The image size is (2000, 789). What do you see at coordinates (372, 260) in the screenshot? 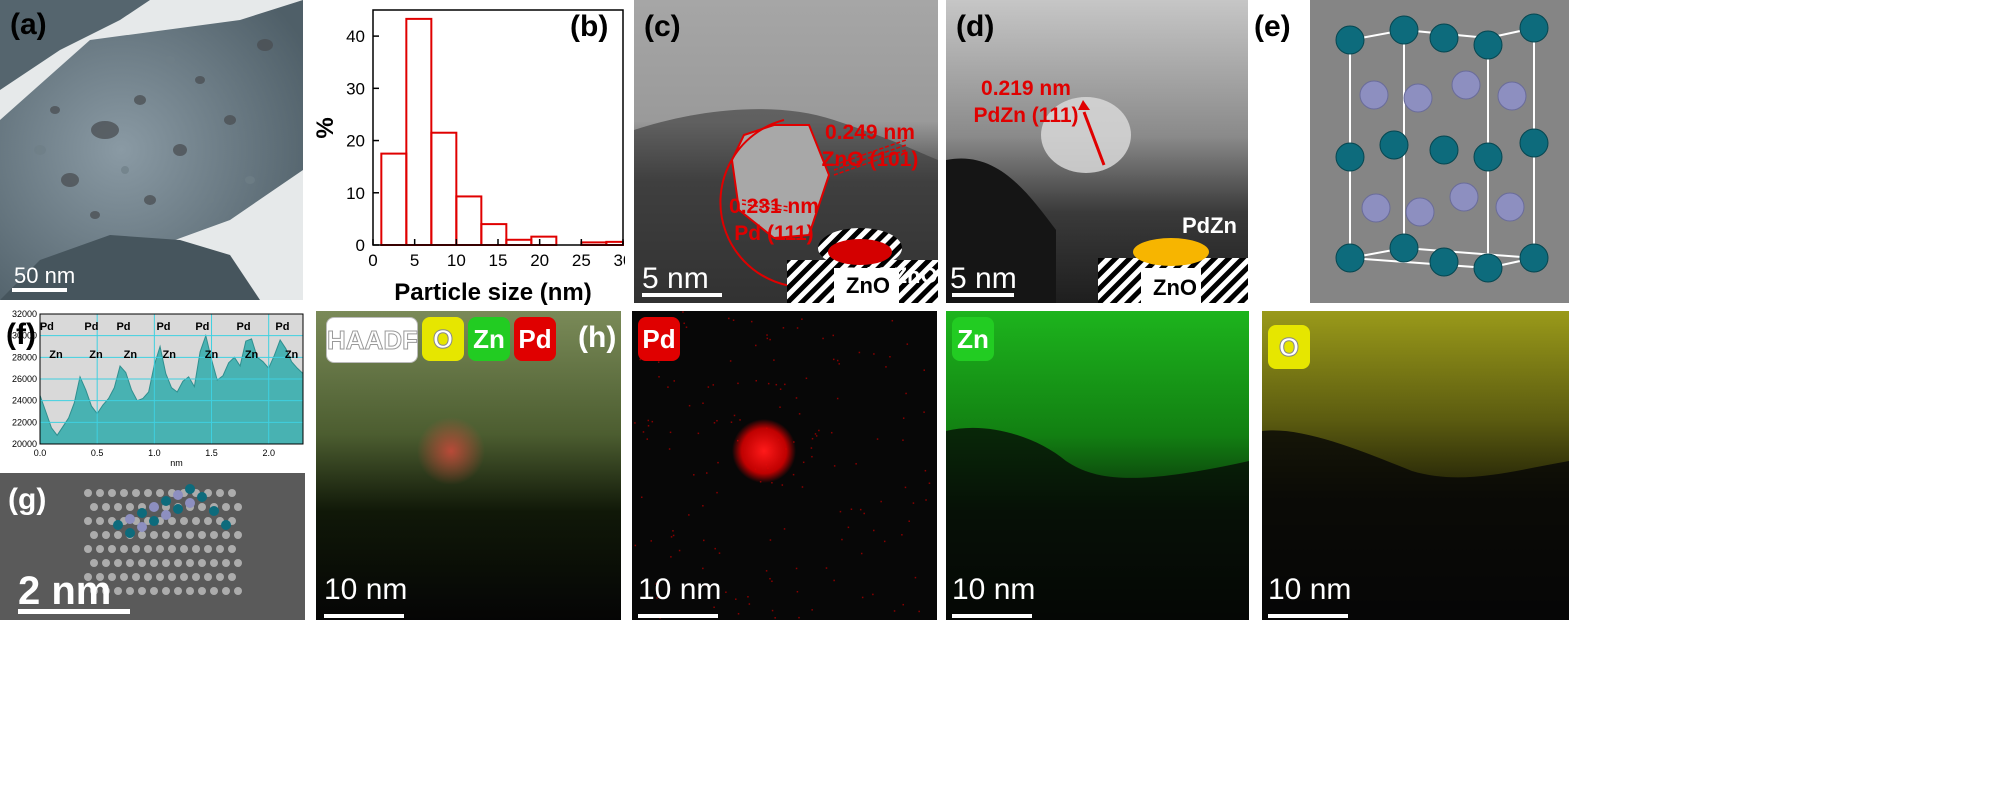
I see `x-tick-label: 0` at bounding box center [372, 260].